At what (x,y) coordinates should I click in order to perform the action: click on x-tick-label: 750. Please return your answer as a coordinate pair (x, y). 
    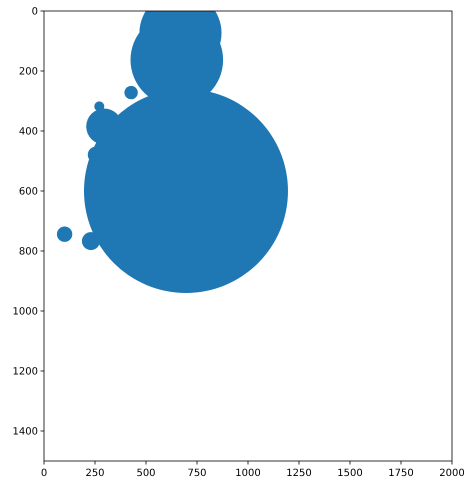
    Looking at the image, I should click on (197, 473).